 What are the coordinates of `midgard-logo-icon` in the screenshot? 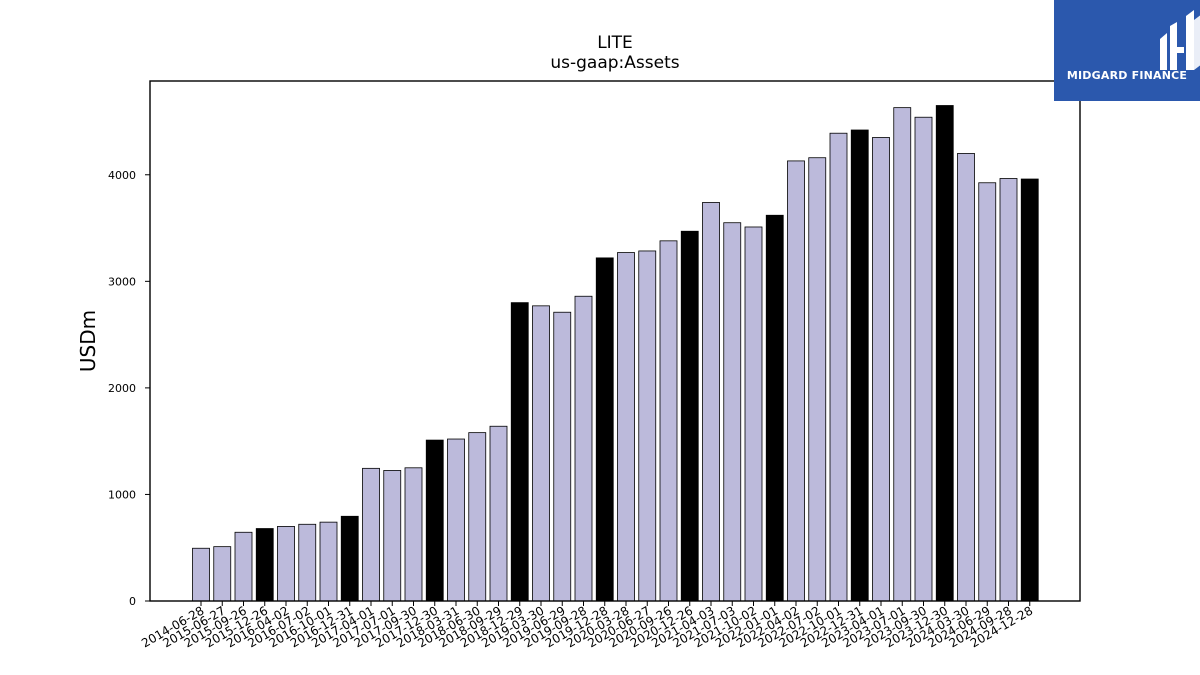 It's located at (1180, 40).